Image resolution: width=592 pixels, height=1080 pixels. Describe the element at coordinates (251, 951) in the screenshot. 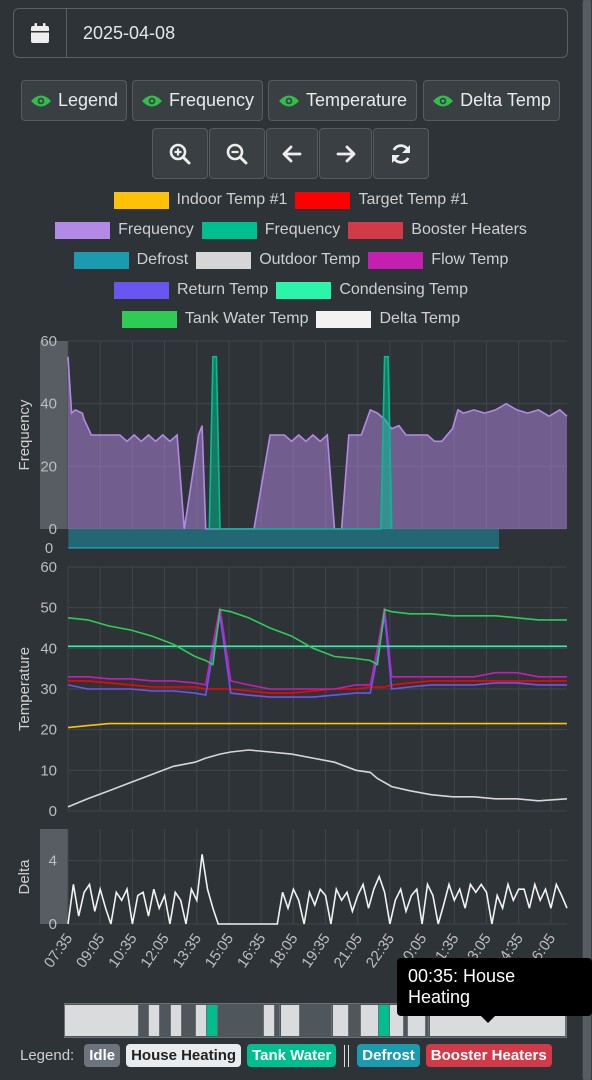

I see `x-tick-label: 16:35` at that location.